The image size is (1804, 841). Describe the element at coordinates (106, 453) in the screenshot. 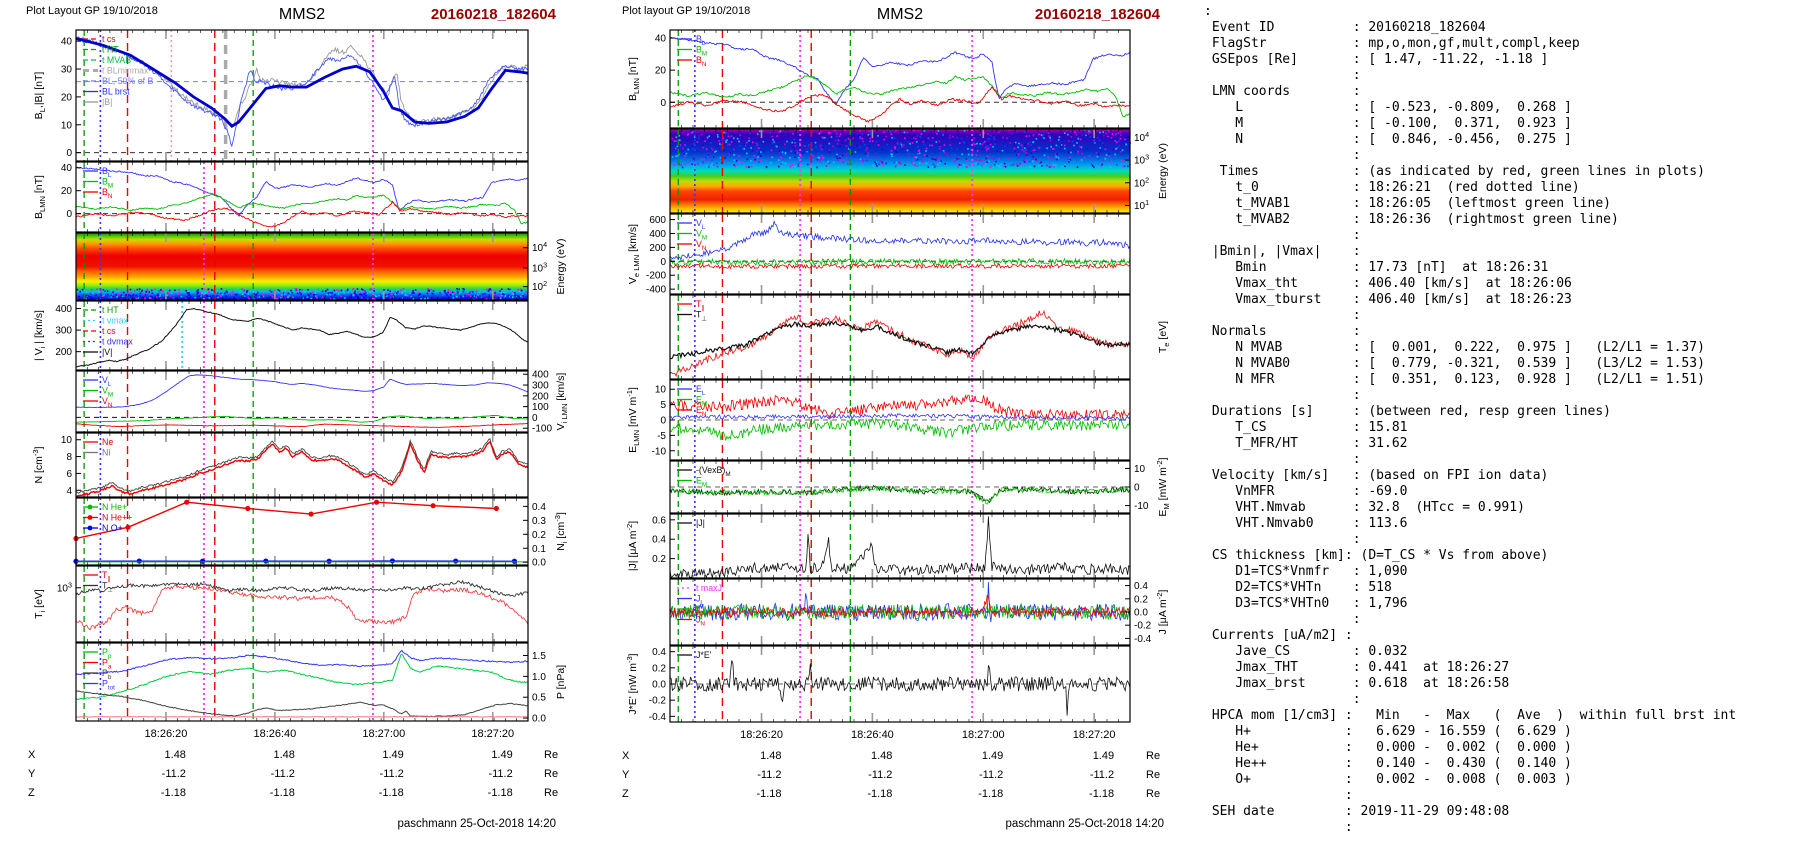

I see `svg-text: Ni` at that location.